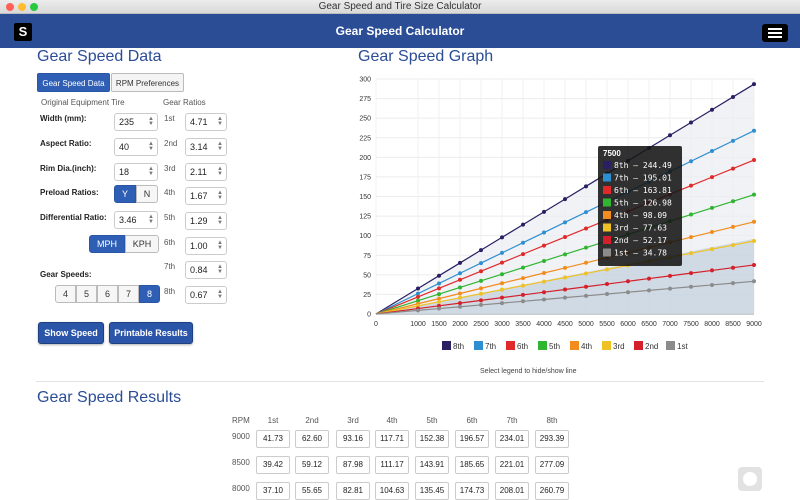  Describe the element at coordinates (22, 7) in the screenshot. I see `minimize-window-button` at that location.